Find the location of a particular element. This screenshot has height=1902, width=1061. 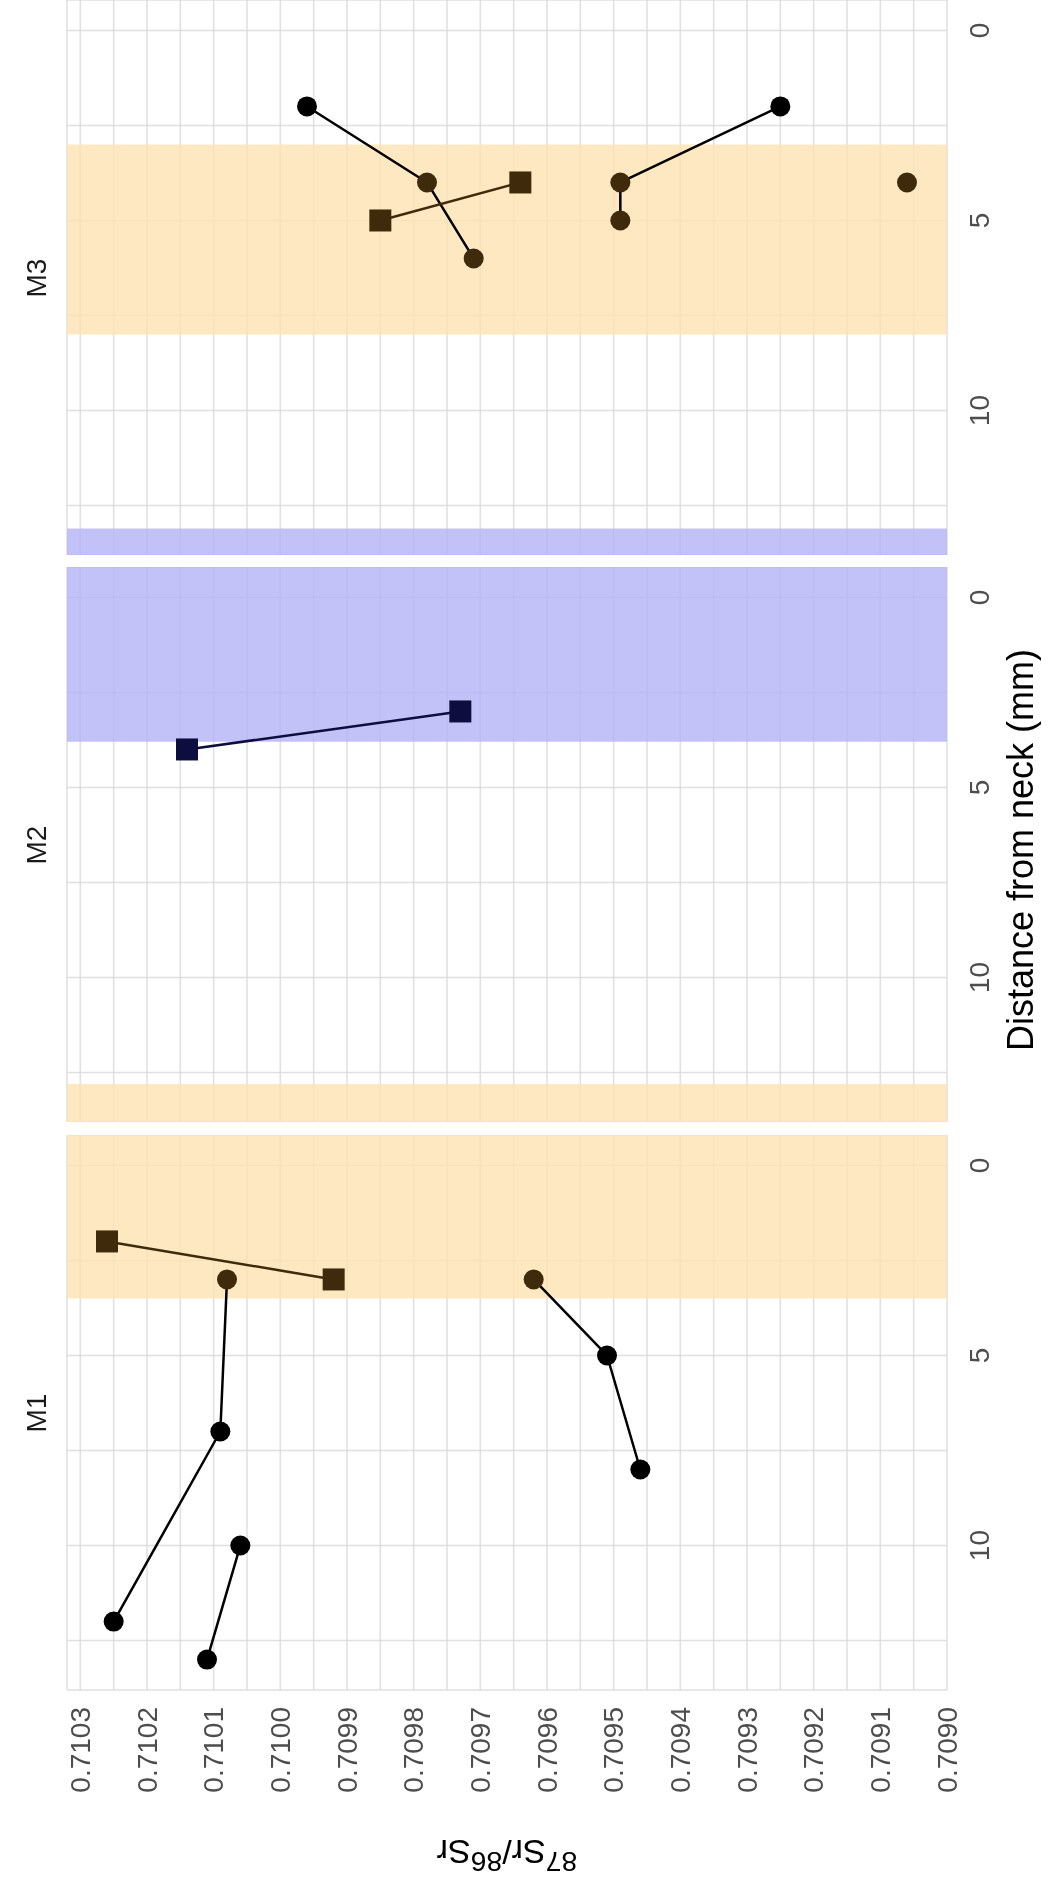

x-tick-label: 0.7095 is located at coordinates (614, 1750).